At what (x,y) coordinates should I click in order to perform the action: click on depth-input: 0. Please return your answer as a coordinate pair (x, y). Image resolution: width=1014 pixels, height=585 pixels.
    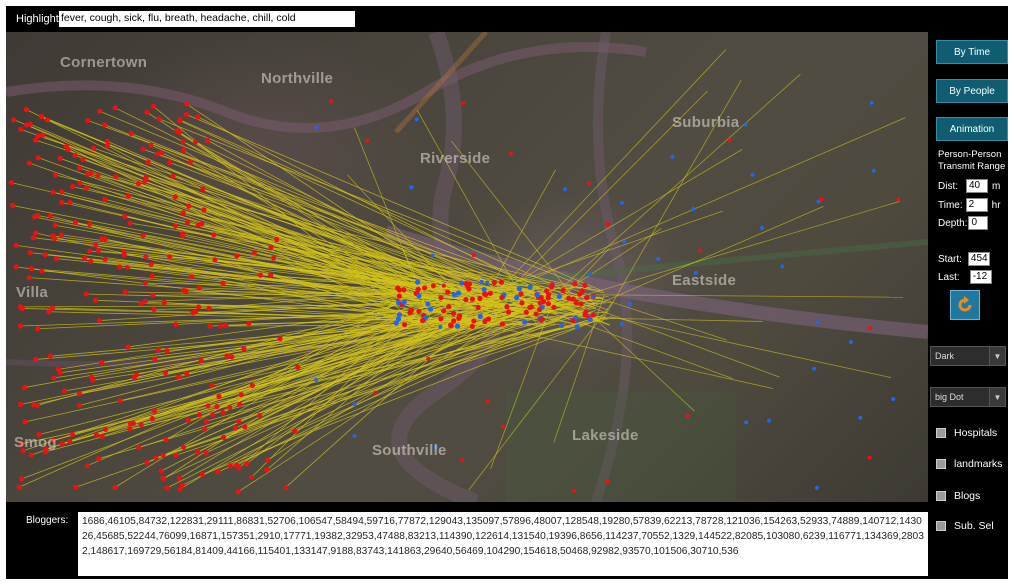
    Looking at the image, I should click on (978, 223).